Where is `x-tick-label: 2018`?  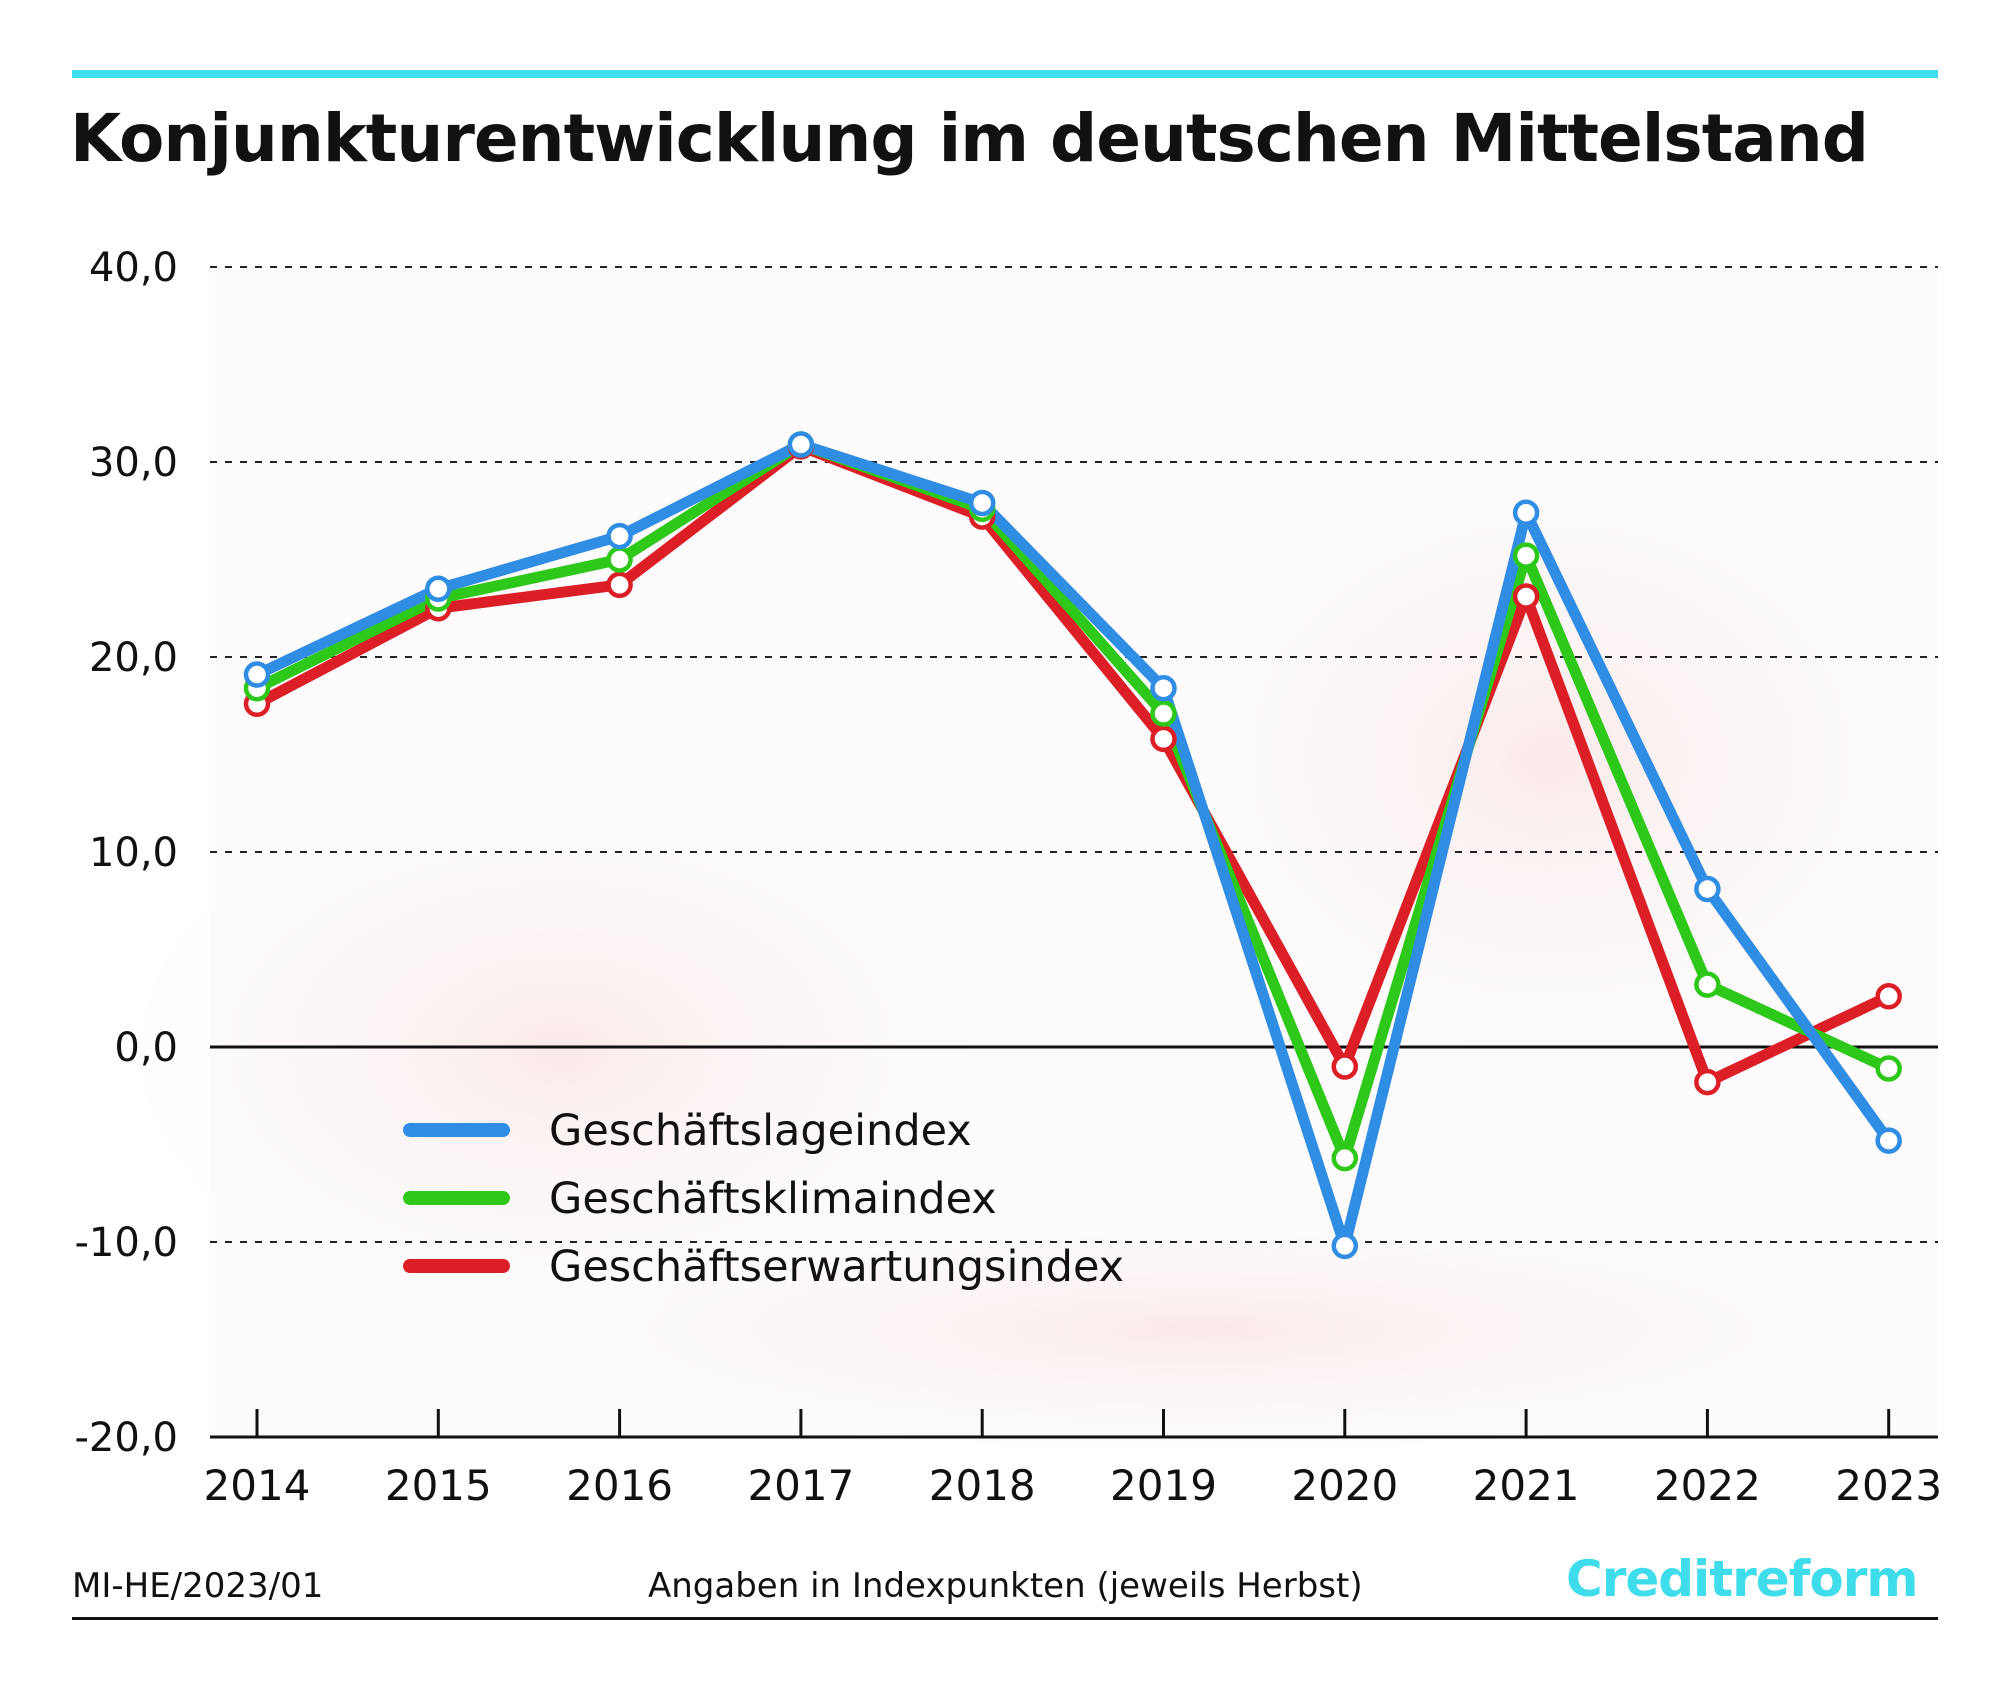 x-tick-label: 2018 is located at coordinates (982, 1485).